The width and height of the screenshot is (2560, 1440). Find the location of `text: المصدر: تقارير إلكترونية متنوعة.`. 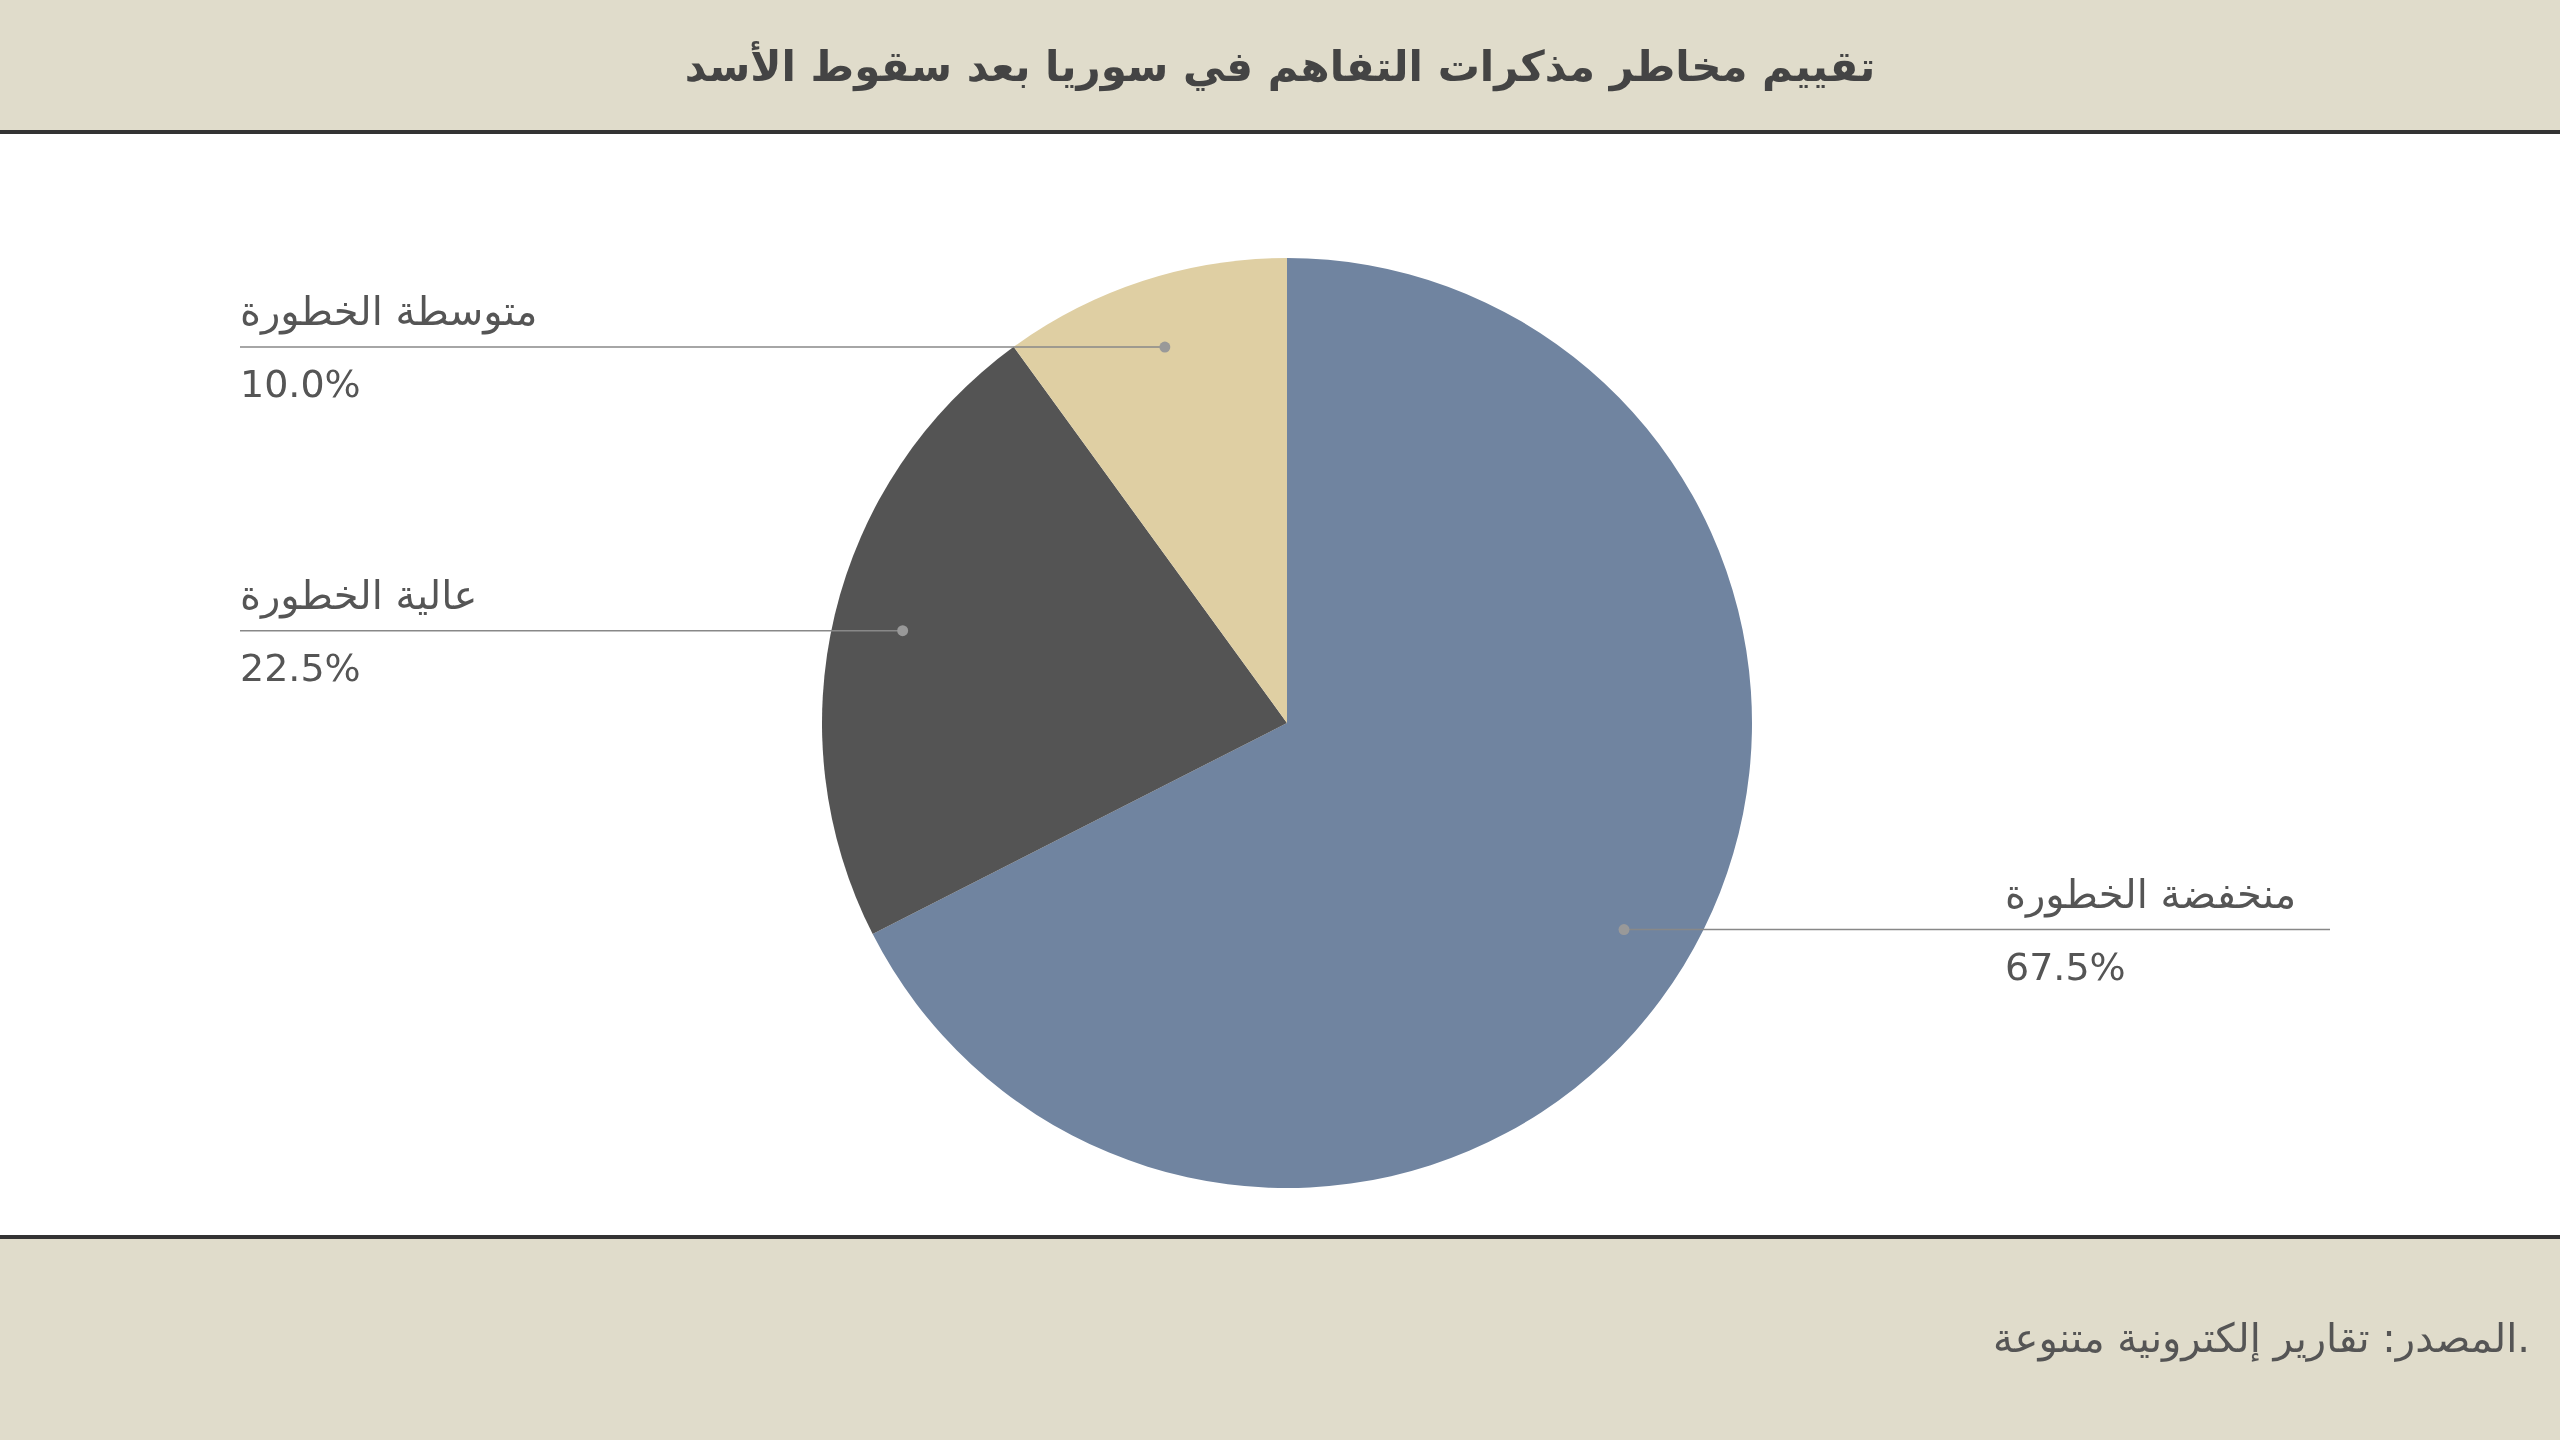

text: المصدر: تقارير إلكترونية متنوعة. is located at coordinates (2261, 1338).